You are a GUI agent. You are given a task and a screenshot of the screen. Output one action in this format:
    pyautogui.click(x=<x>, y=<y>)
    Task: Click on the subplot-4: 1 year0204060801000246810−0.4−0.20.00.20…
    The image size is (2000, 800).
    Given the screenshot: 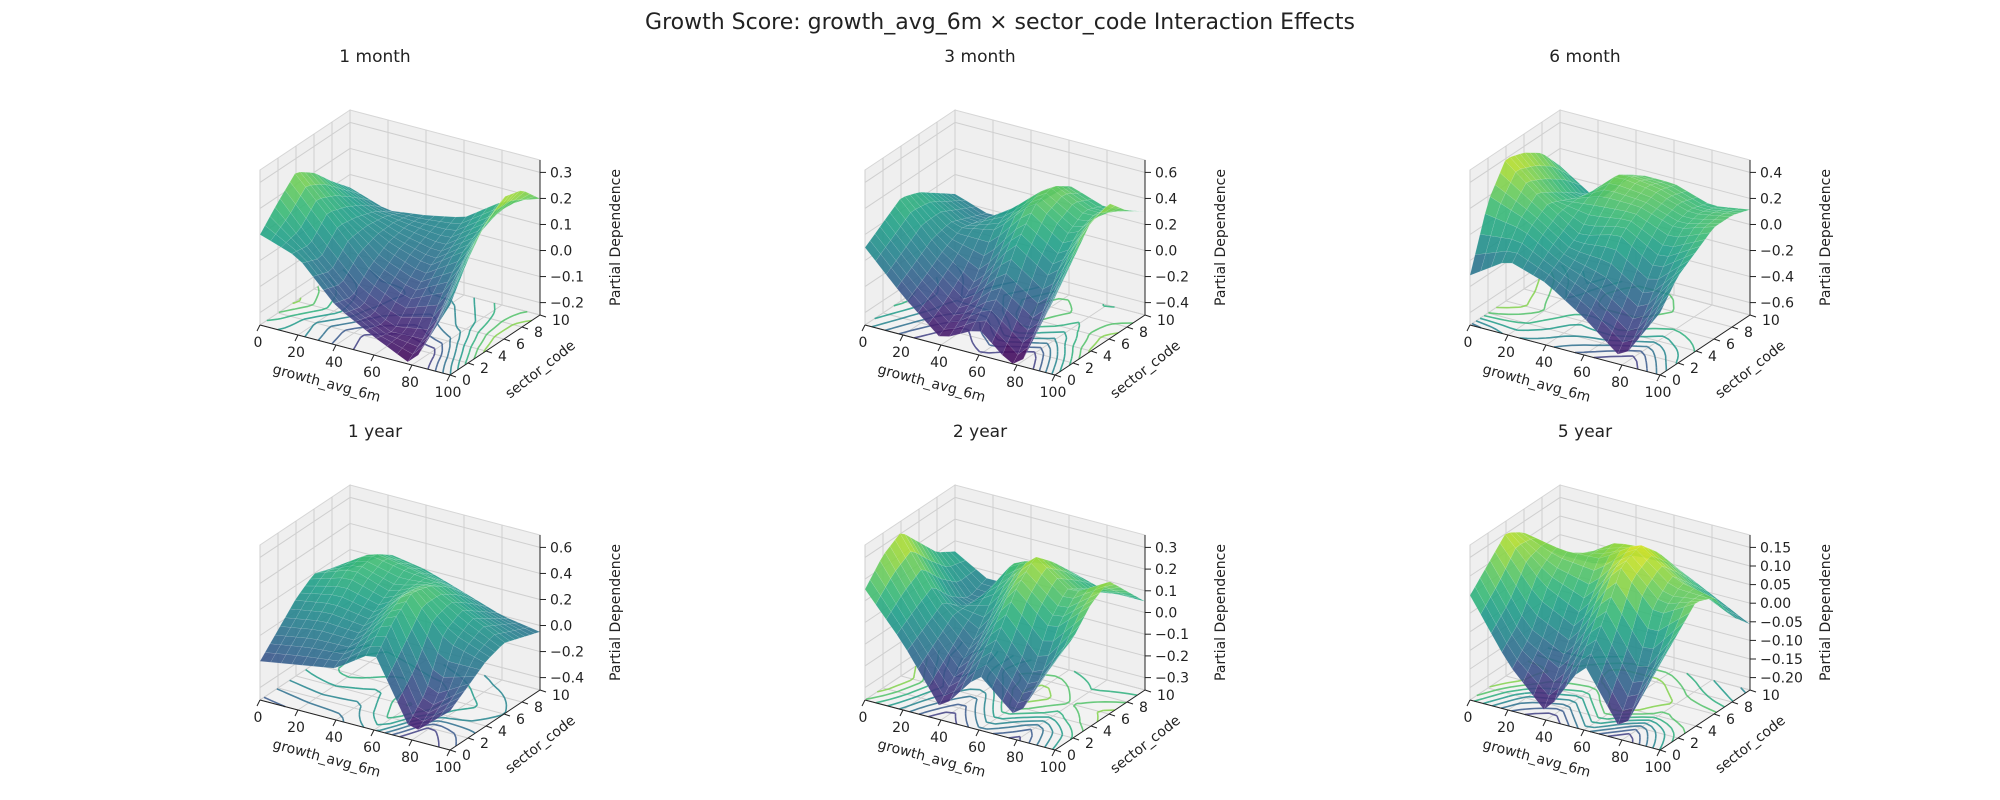 What is the action you would take?
    pyautogui.click(x=439, y=601)
    